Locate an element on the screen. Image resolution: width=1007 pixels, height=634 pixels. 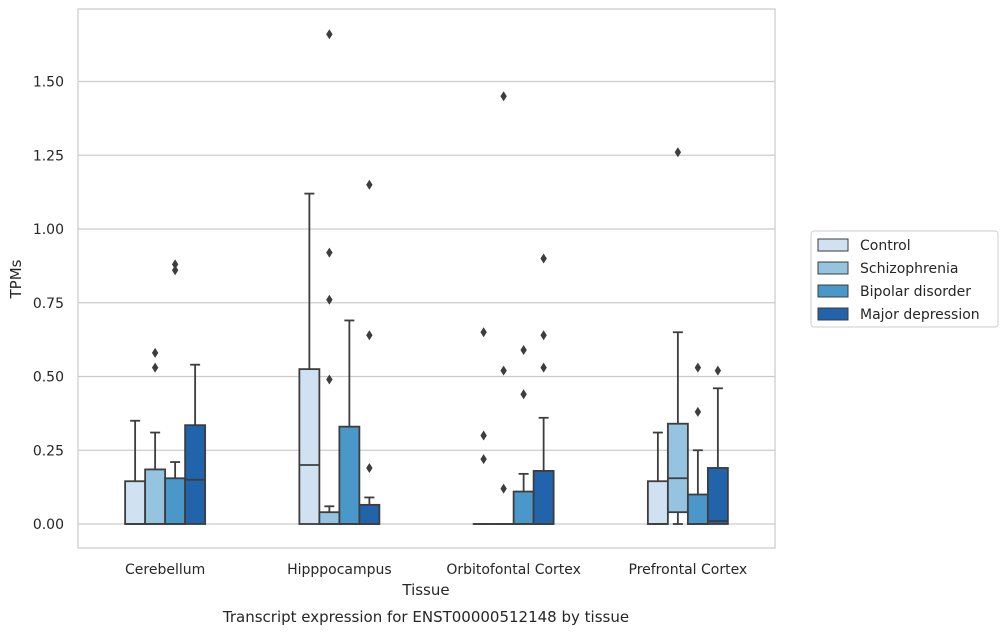
y-tick-label: 0.50 is located at coordinates (48, 378).